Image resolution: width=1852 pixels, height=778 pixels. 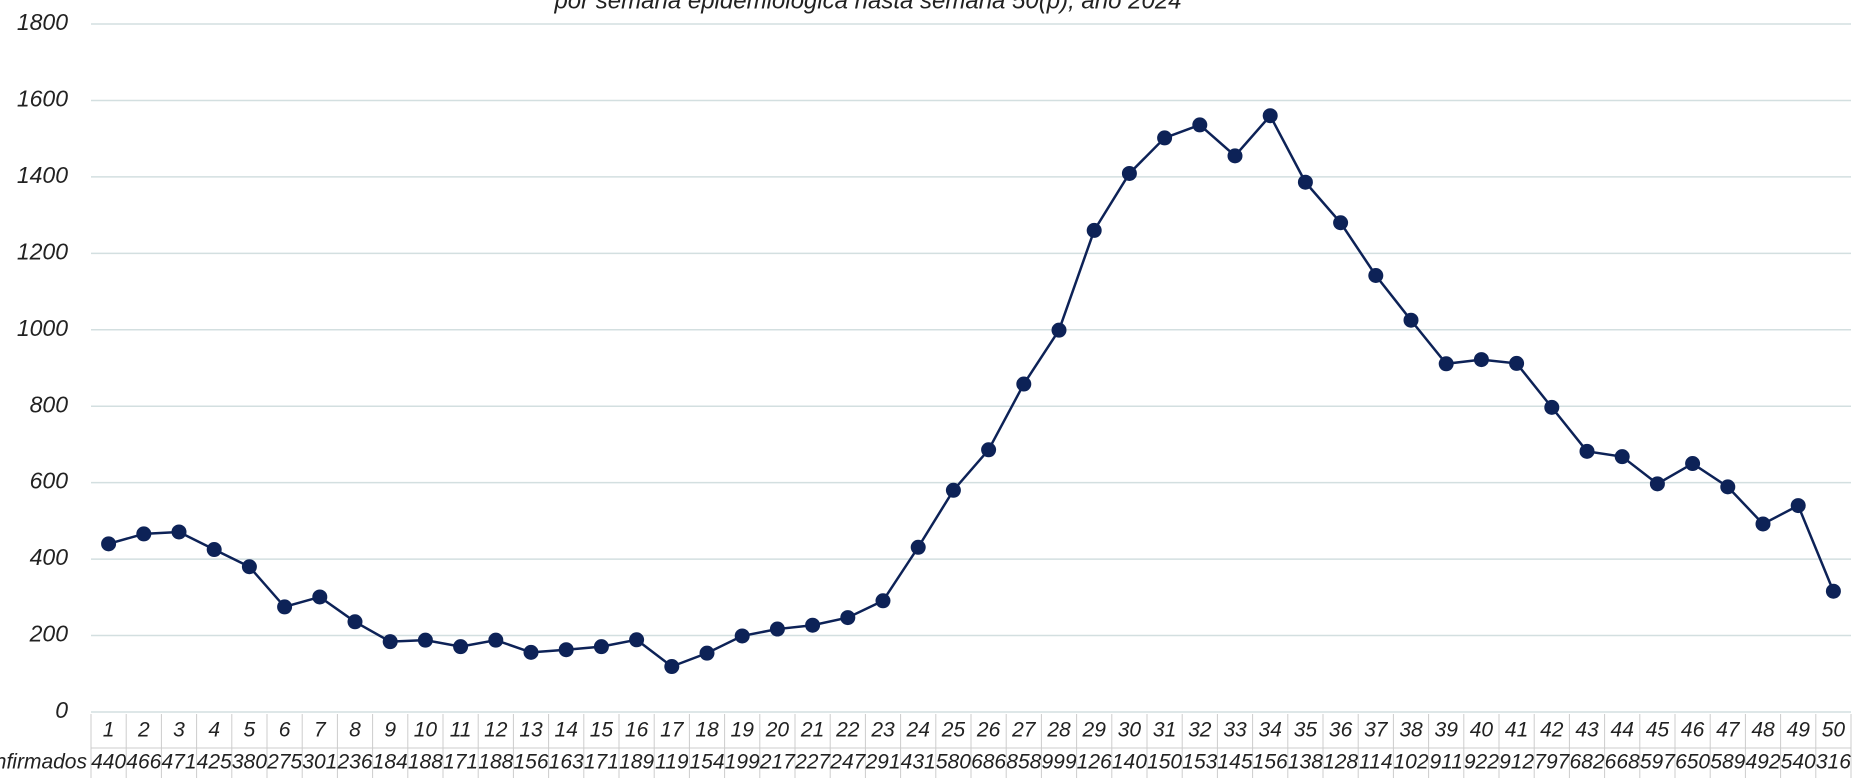 I want to click on data-label: 156, so click(x=1270, y=762).